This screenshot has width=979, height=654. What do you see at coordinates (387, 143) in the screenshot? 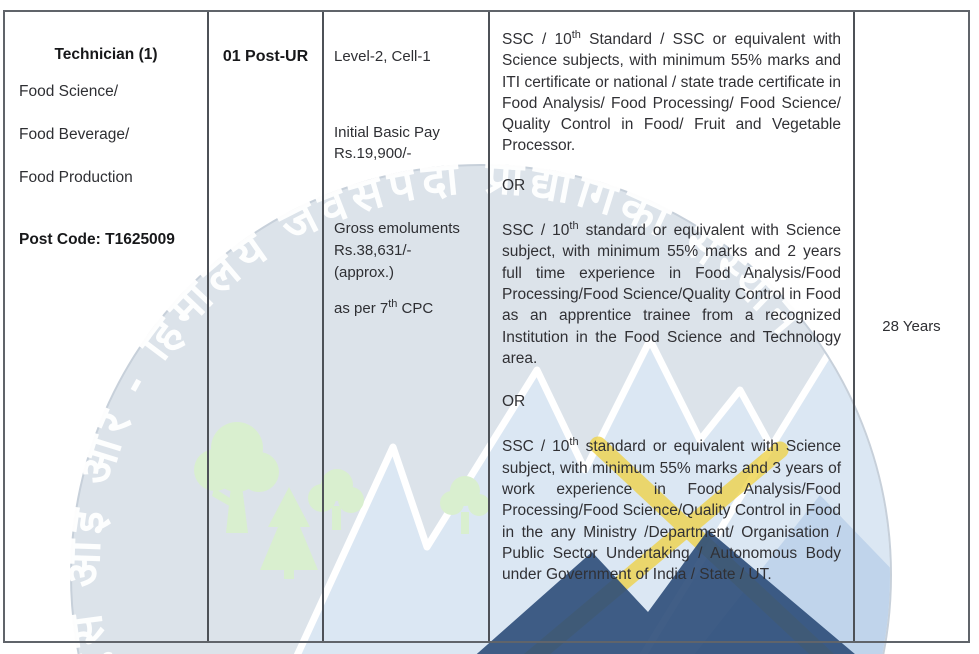
I see `pay-basic: Initial Basic Pay Rs.19,900/-` at bounding box center [387, 143].